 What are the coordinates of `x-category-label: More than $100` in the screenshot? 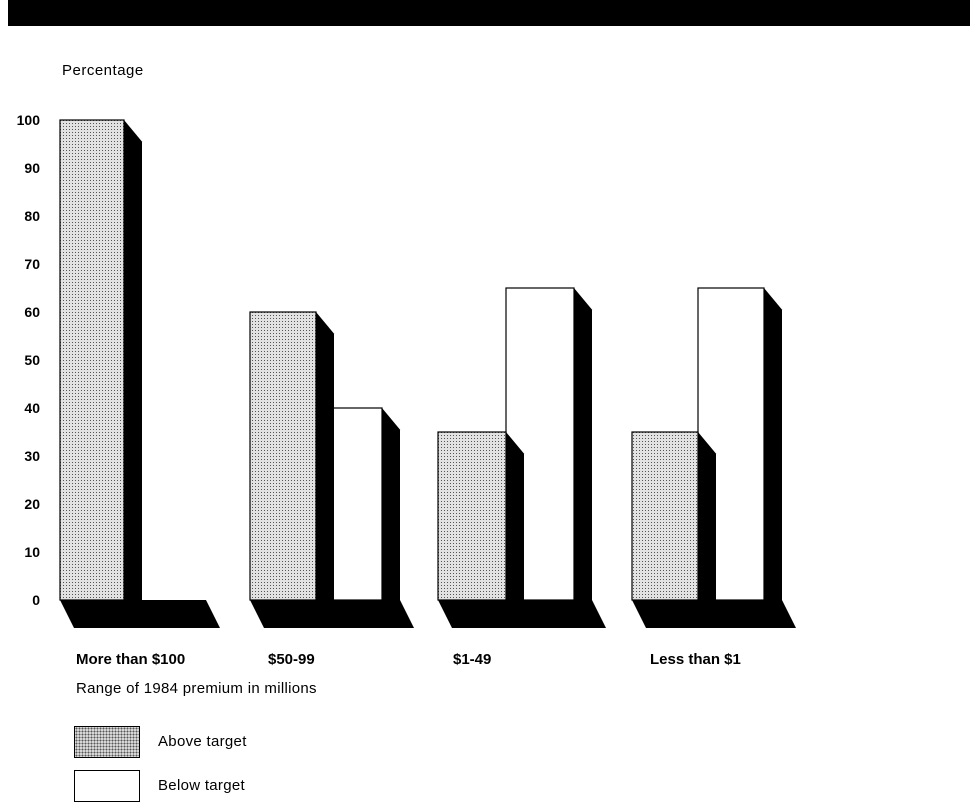 It's located at (130, 659).